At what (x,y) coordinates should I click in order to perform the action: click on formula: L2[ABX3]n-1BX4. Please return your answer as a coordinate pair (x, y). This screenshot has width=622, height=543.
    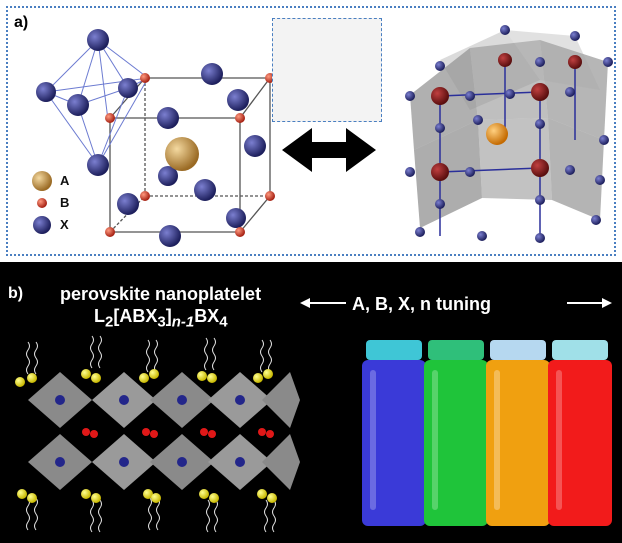
    Looking at the image, I should click on (161, 318).